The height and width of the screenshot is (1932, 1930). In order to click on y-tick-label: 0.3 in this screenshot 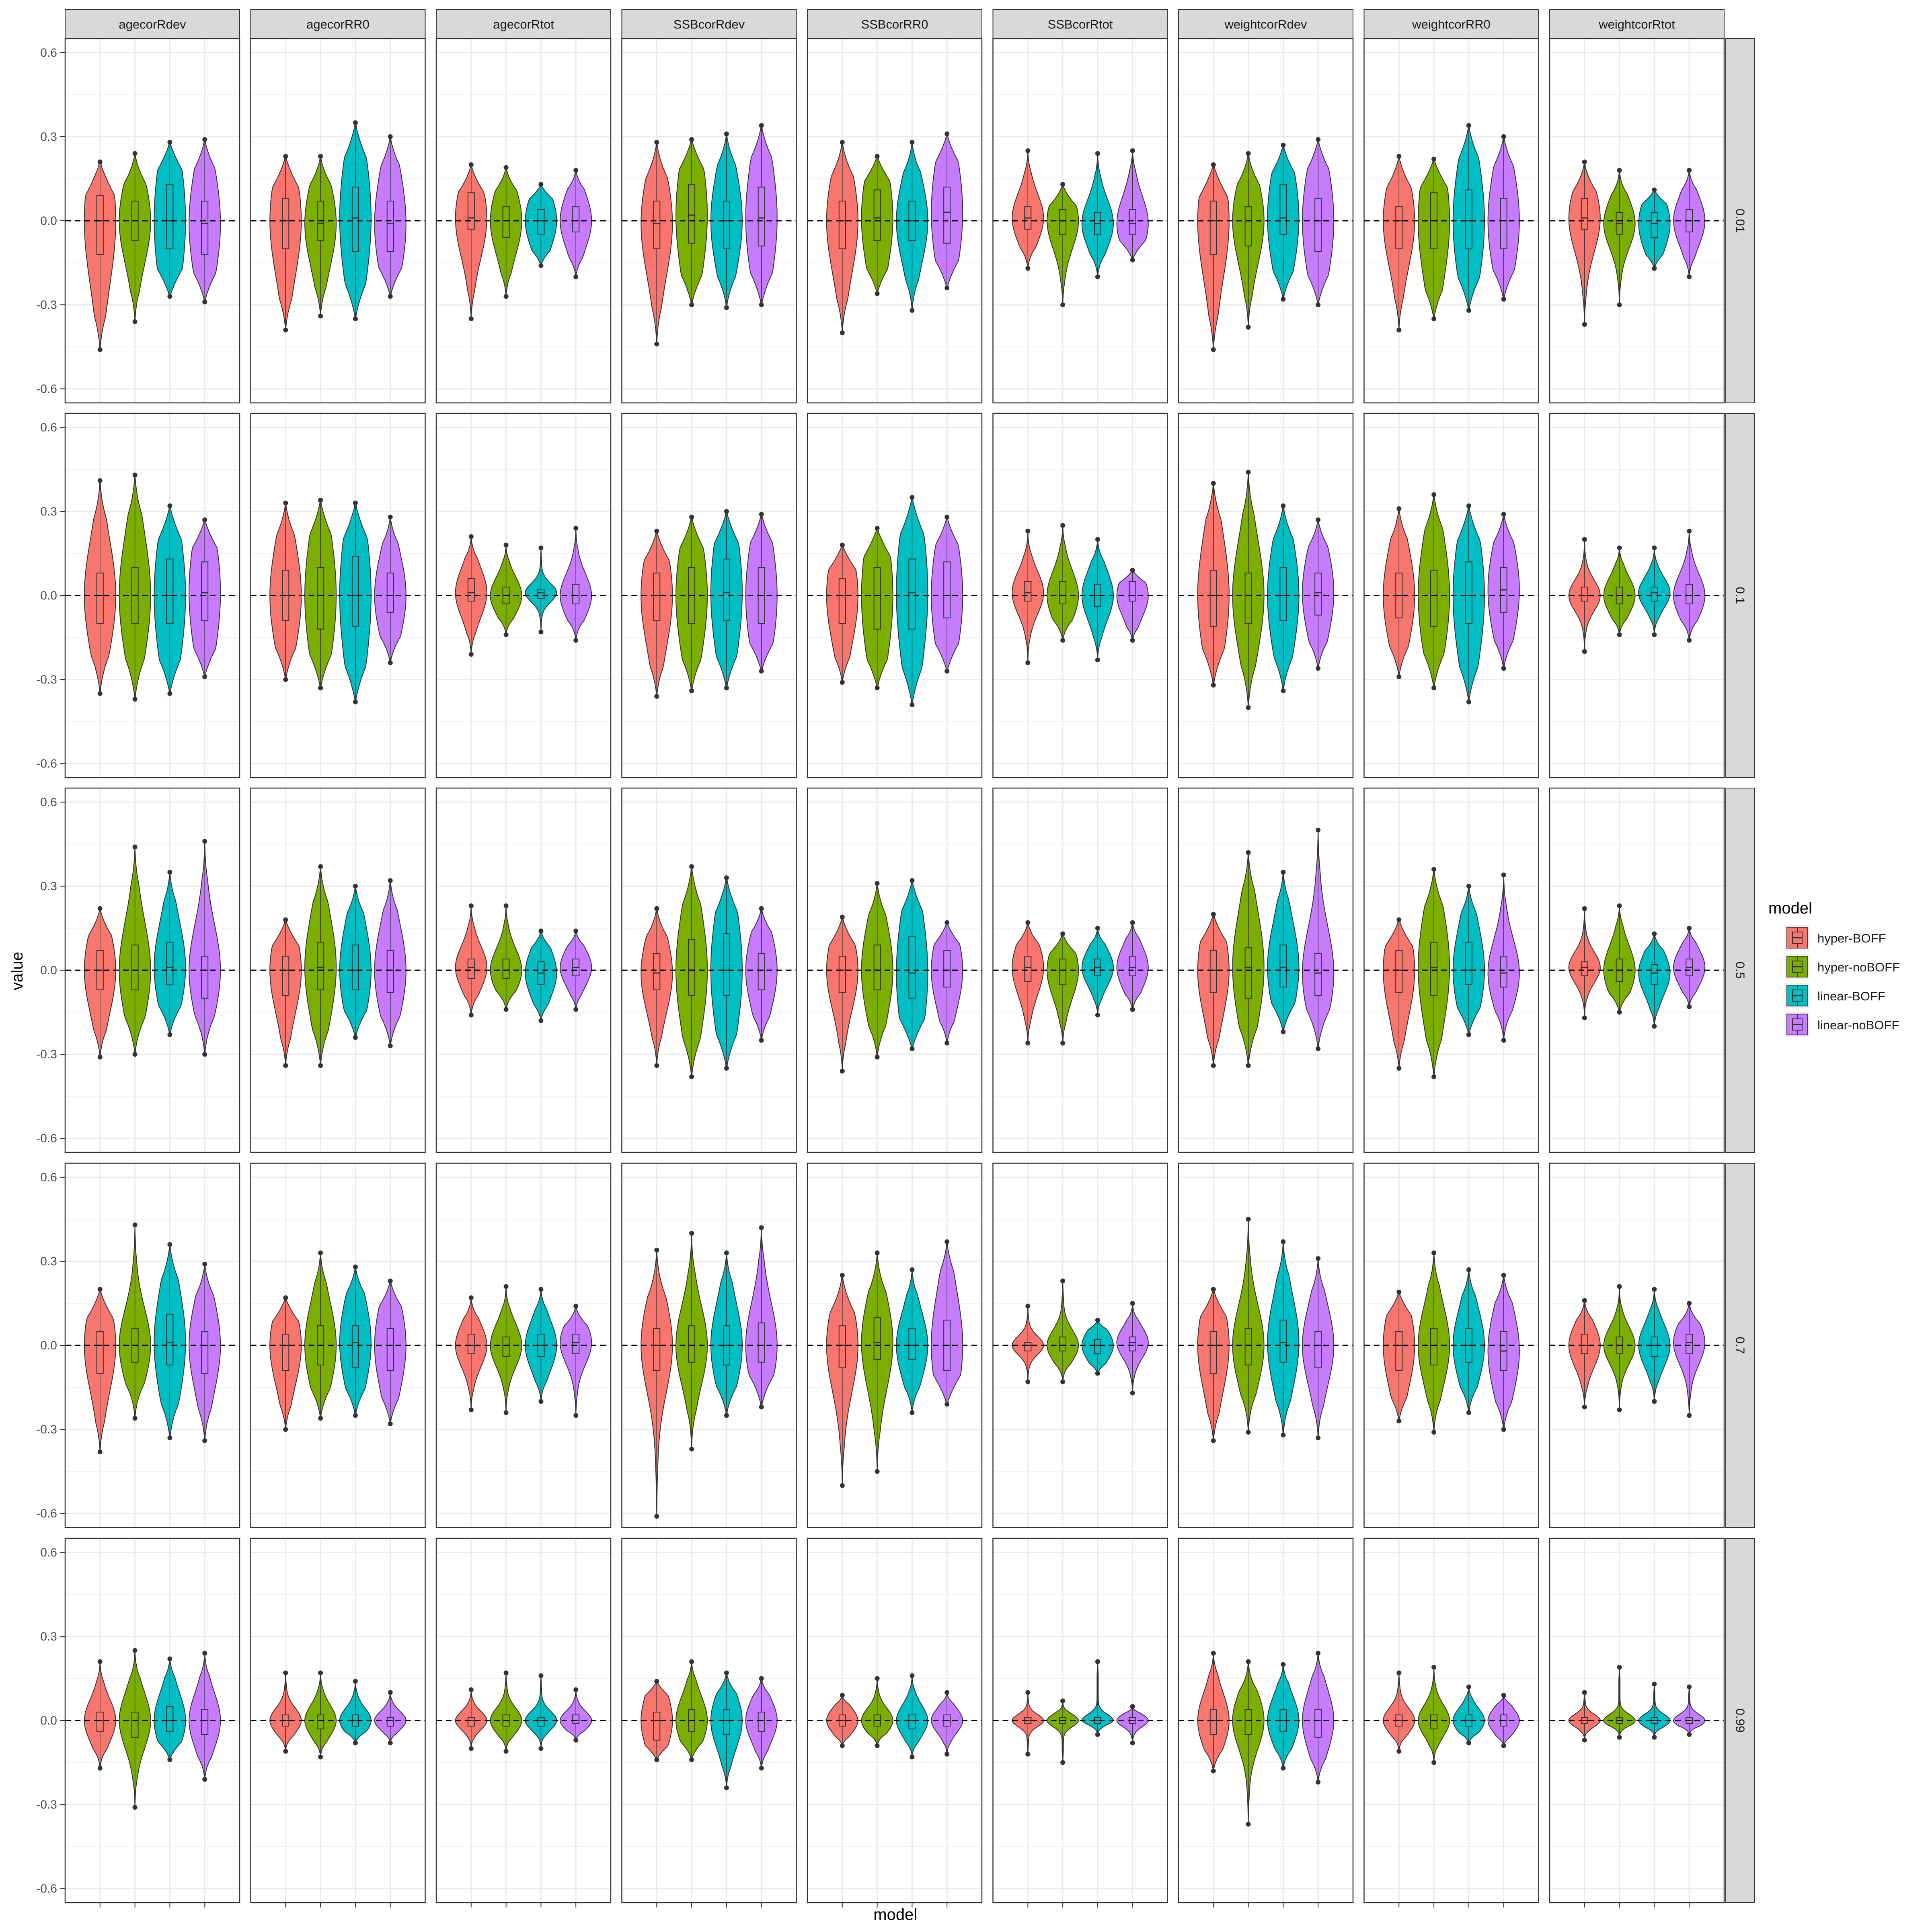, I will do `click(48, 1636)`.